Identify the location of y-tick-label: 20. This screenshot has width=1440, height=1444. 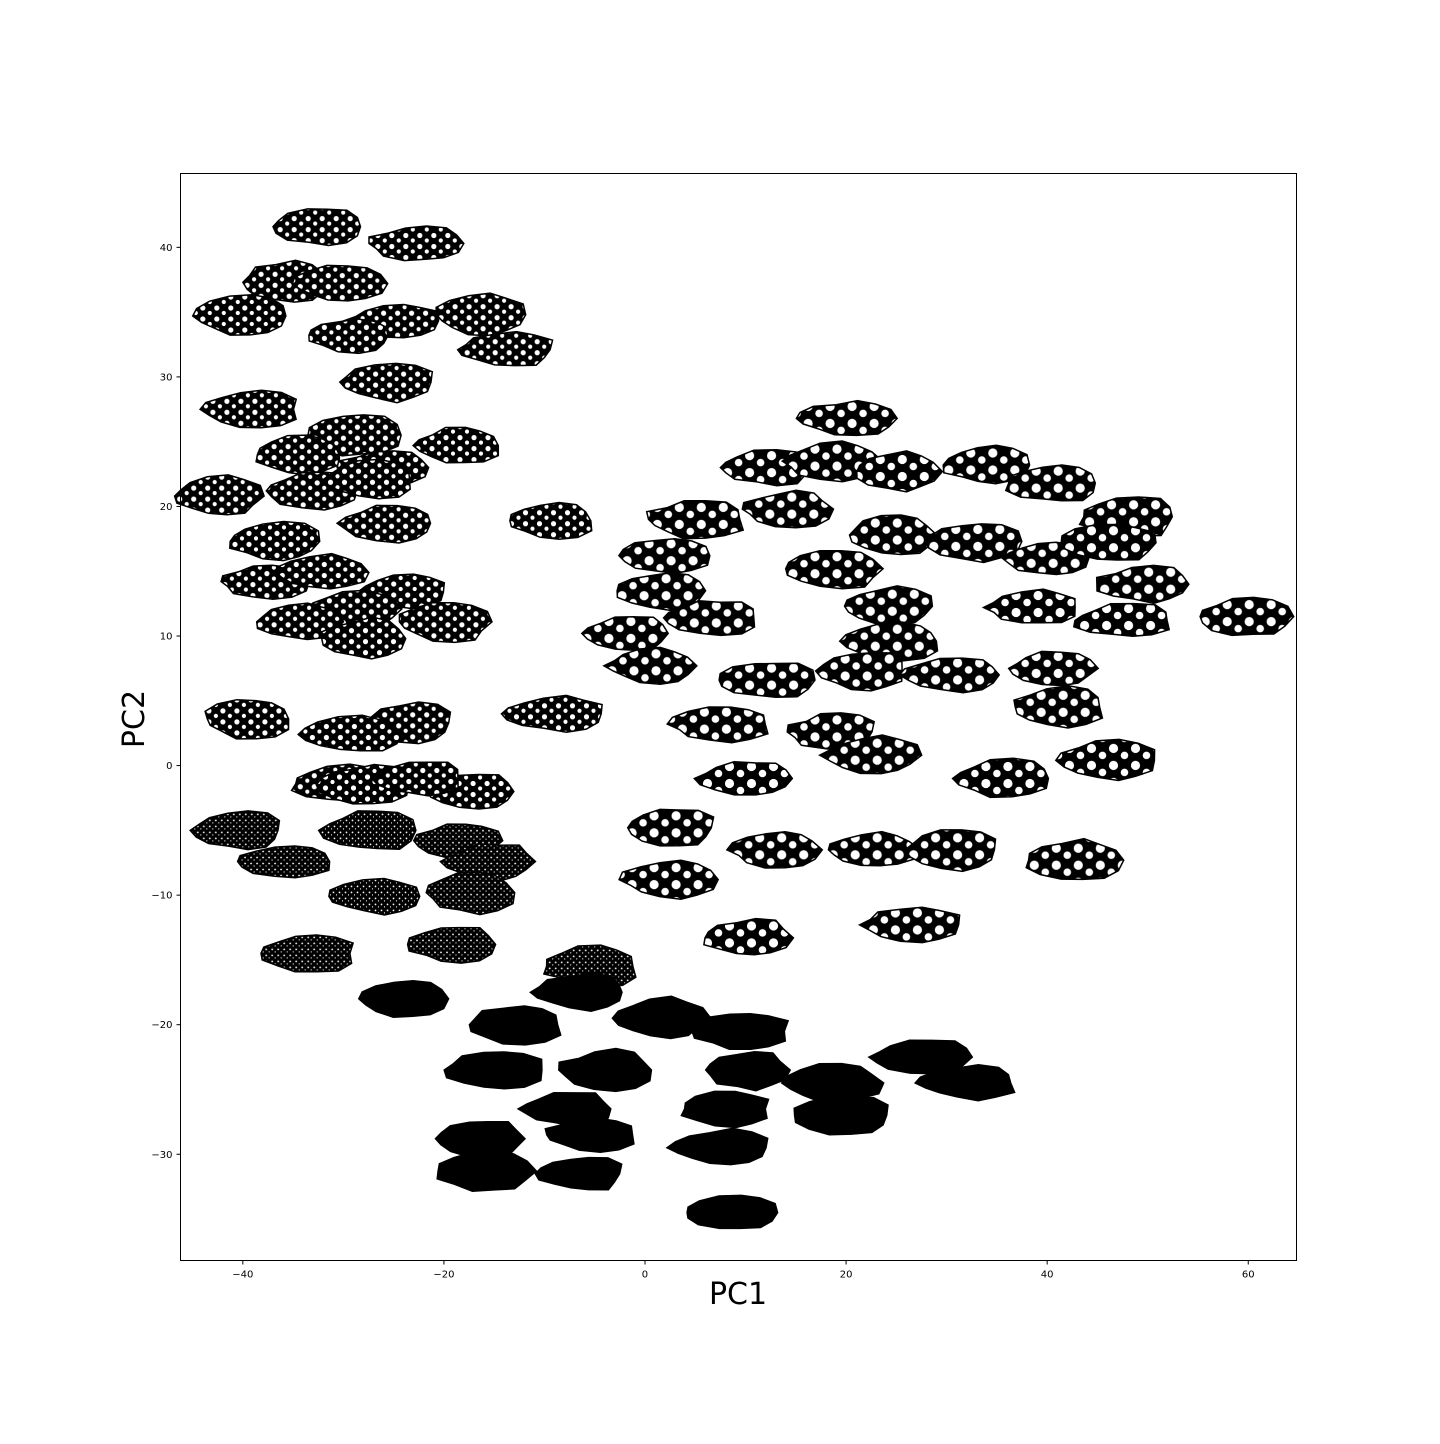
(166, 507).